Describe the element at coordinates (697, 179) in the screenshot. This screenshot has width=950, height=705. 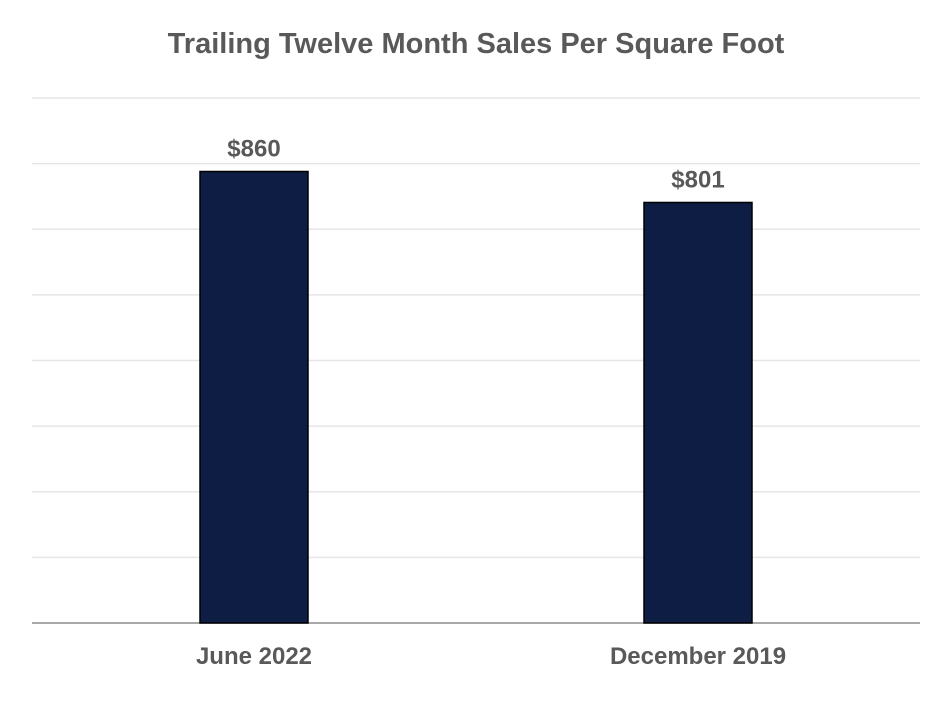
I see `data-label: $801` at that location.